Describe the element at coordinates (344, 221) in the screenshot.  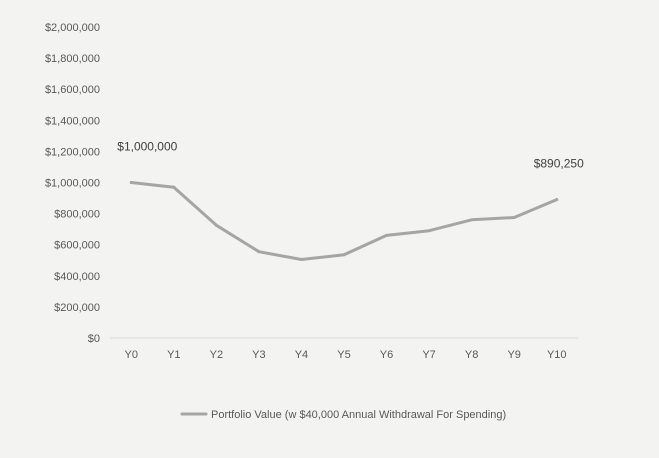
I see `series-line` at that location.